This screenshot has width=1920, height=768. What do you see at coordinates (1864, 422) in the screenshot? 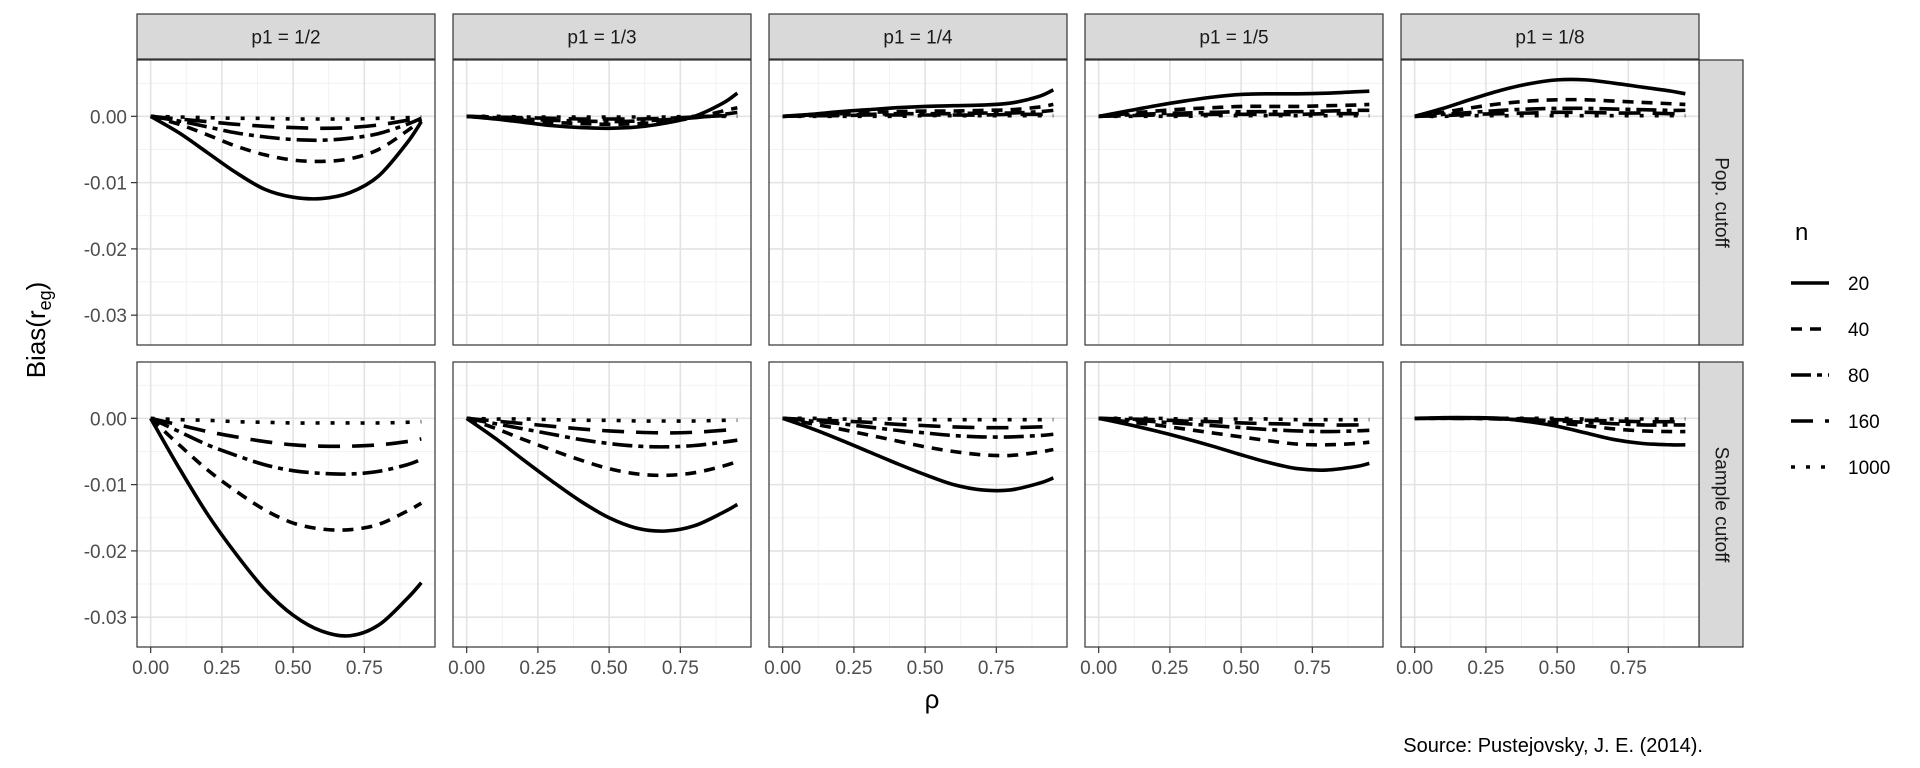
I see `legend-label: 160` at bounding box center [1864, 422].